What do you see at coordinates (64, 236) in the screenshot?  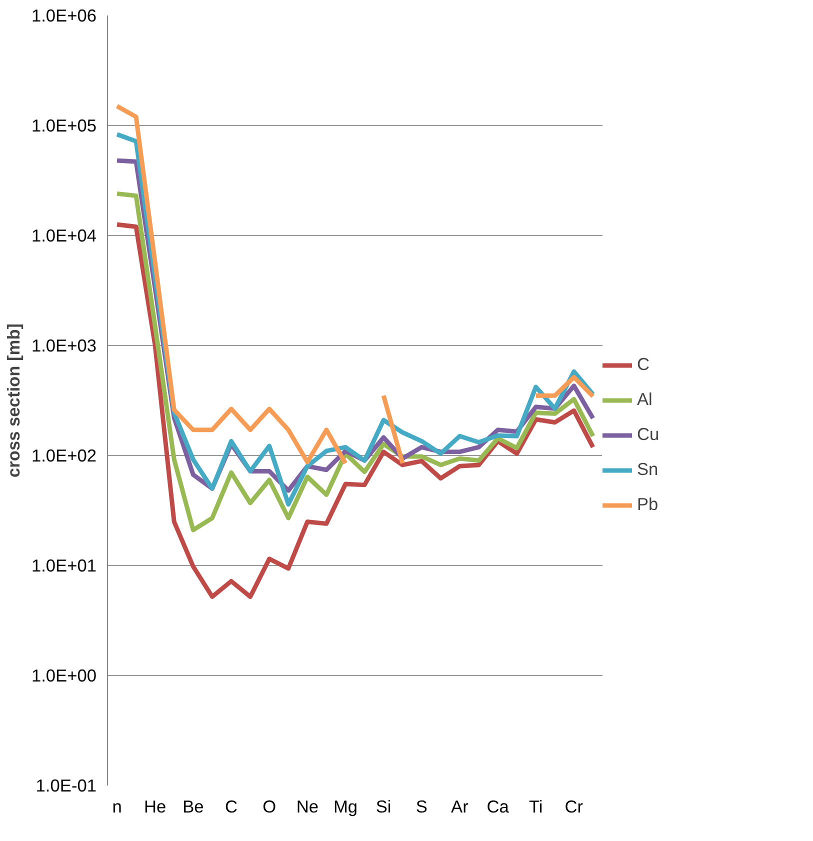 I see `y-tick-label: 1.0E+04` at bounding box center [64, 236].